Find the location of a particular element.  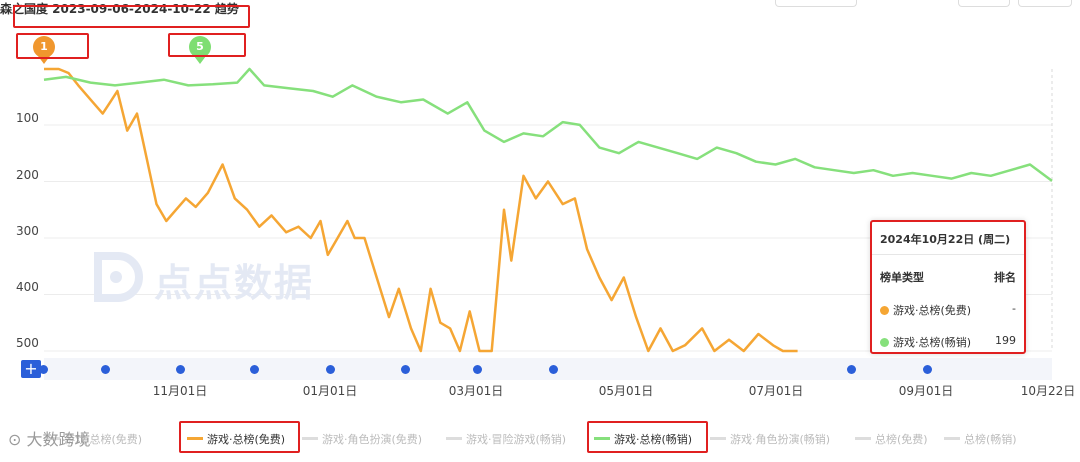

title-highlight-box is located at coordinates (131, 16).